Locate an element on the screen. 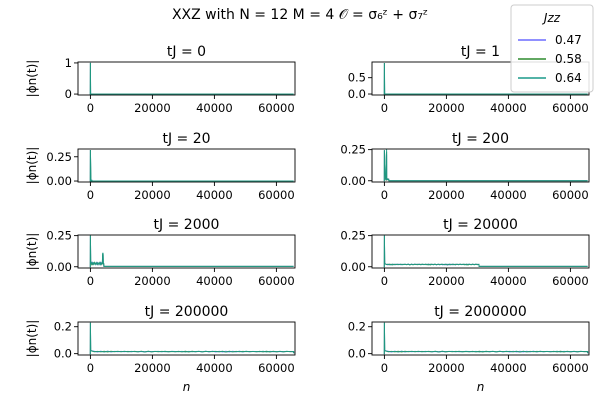 This screenshot has width=600, height=400. subplot-title: tJ = 20 is located at coordinates (186, 139).